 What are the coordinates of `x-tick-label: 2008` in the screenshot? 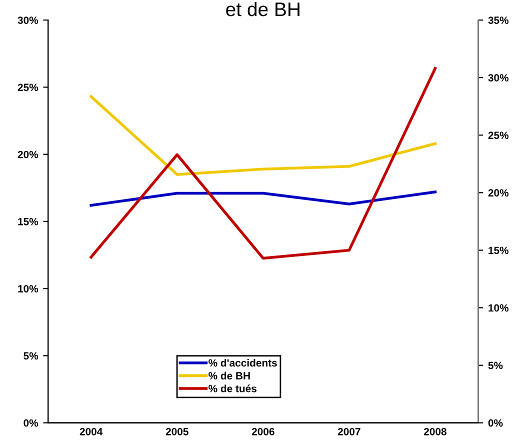 It's located at (435, 432).